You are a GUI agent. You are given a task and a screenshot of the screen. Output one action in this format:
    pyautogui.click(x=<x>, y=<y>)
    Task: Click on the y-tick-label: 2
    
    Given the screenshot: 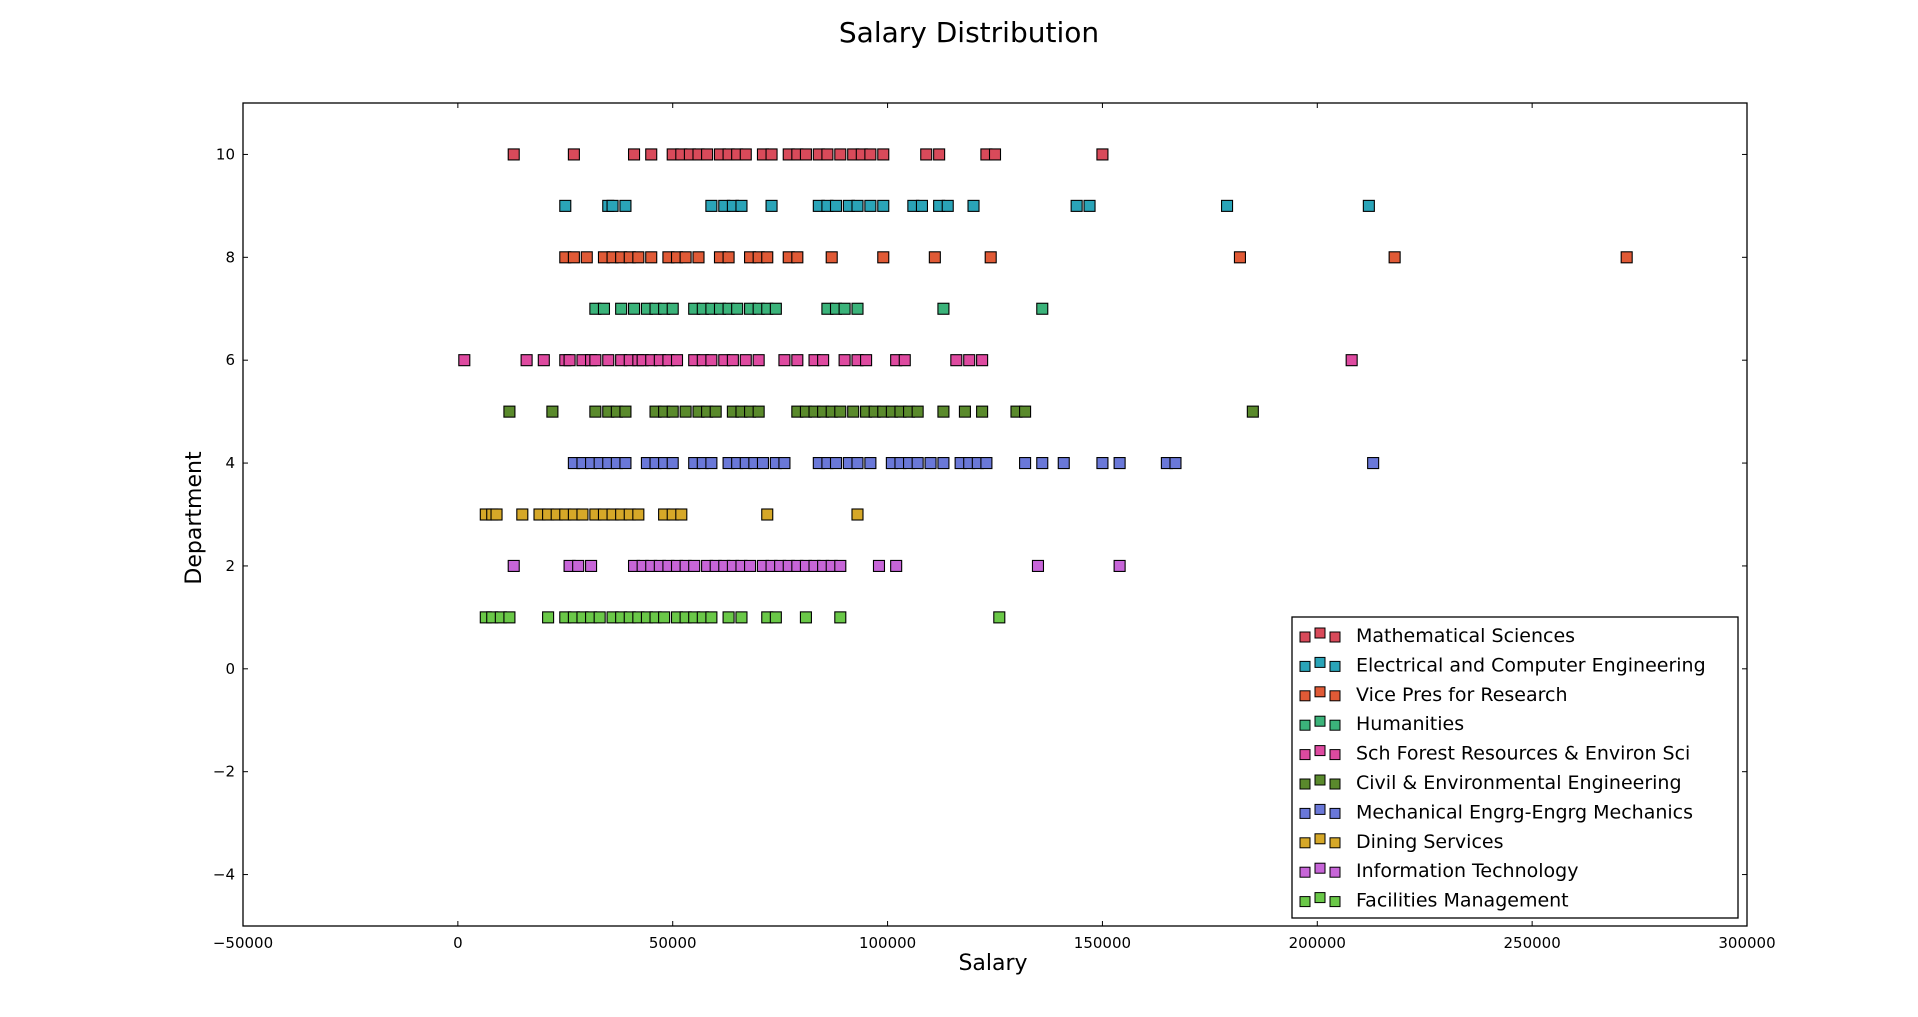 What is the action you would take?
    pyautogui.click(x=230, y=566)
    